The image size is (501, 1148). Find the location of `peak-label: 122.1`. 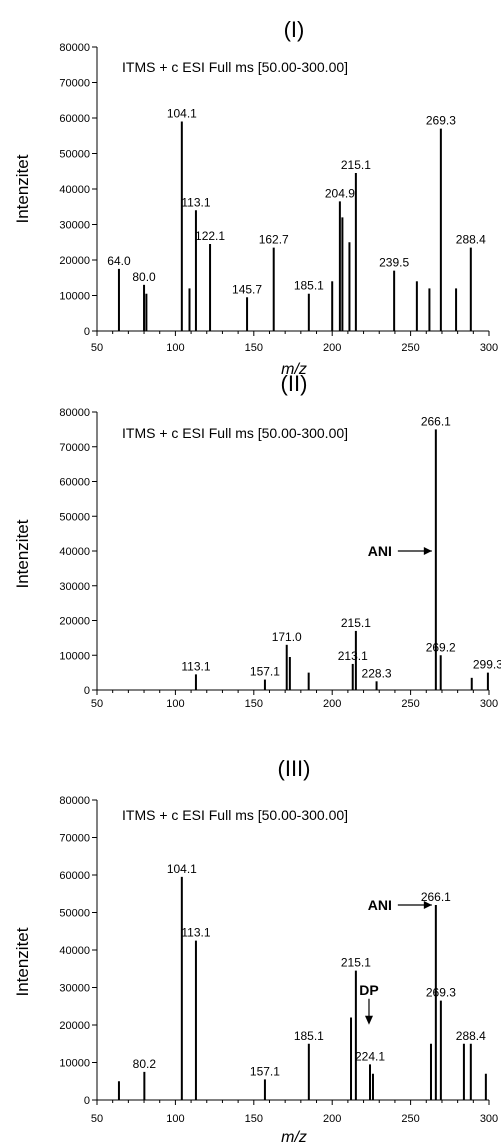

peak-label: 122.1 is located at coordinates (210, 236).